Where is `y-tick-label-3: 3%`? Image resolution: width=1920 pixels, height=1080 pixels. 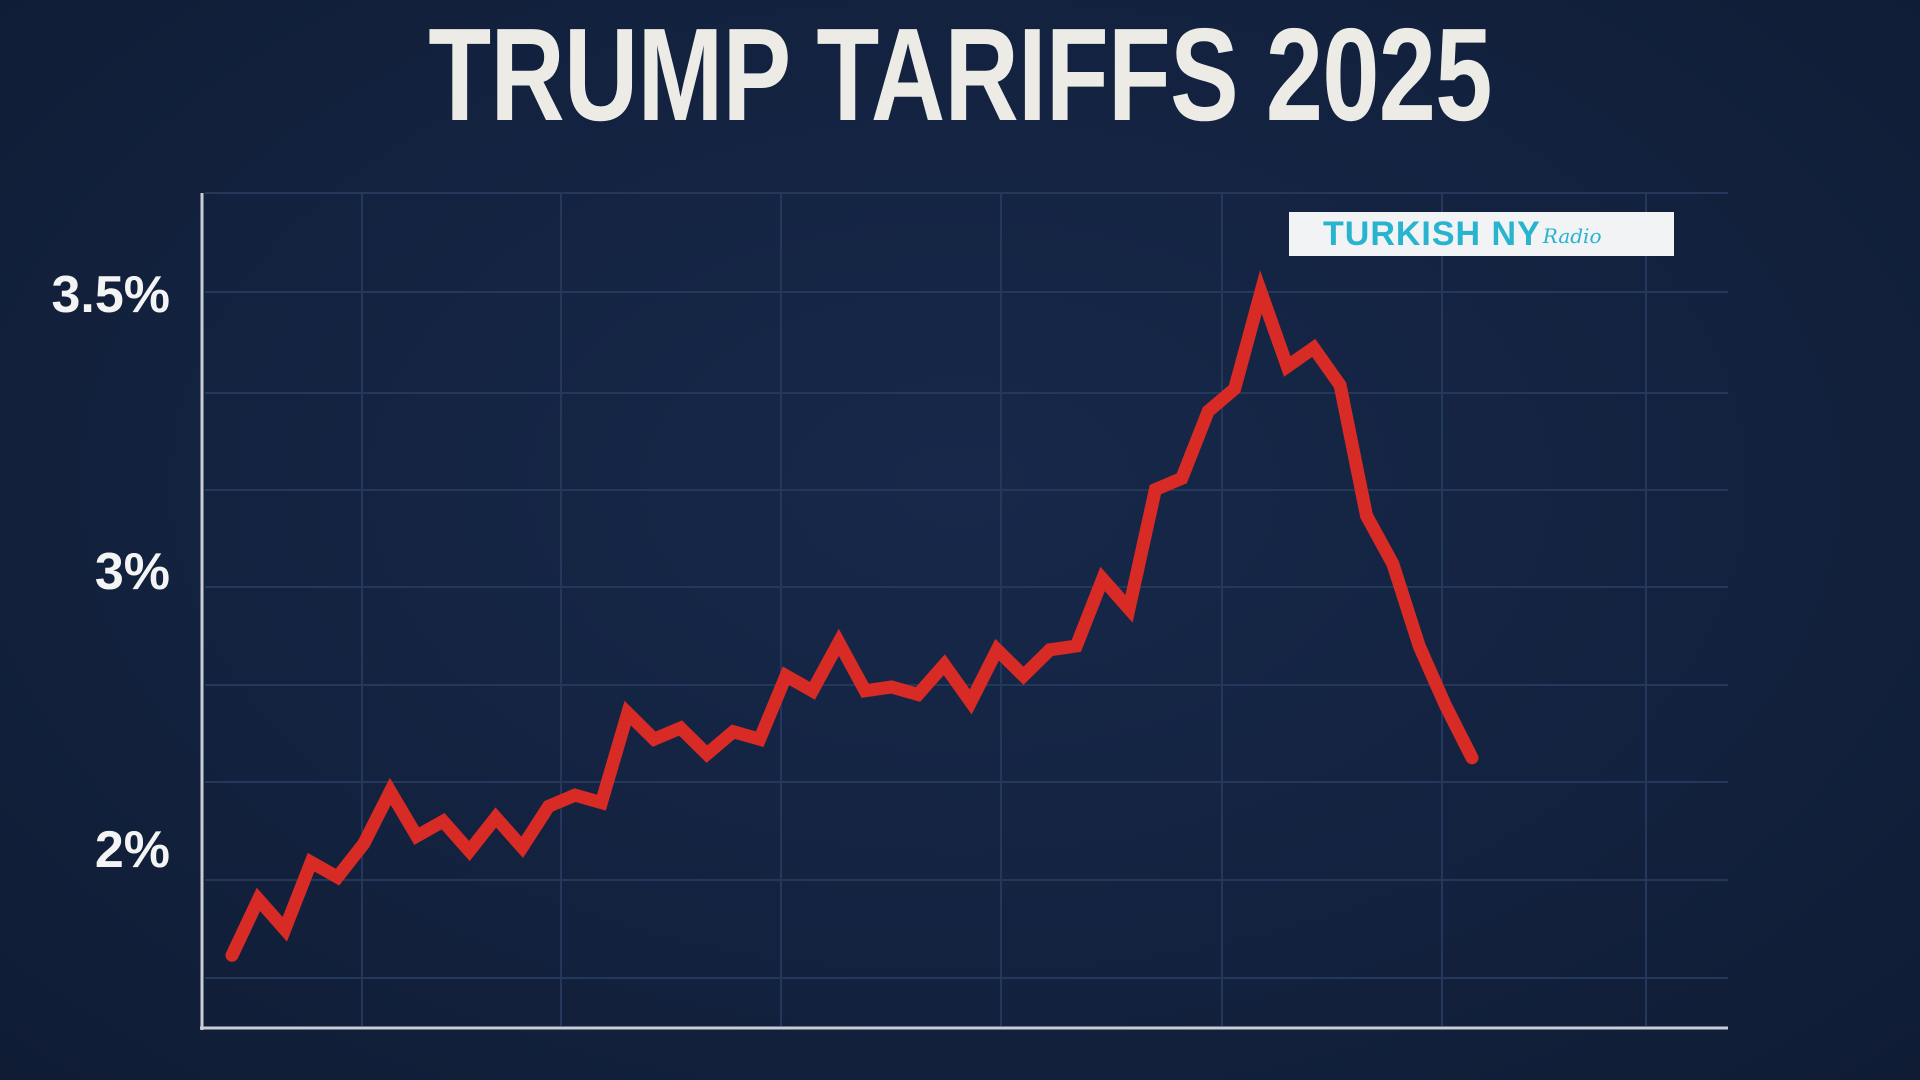 y-tick-label-3: 3% is located at coordinates (132, 572).